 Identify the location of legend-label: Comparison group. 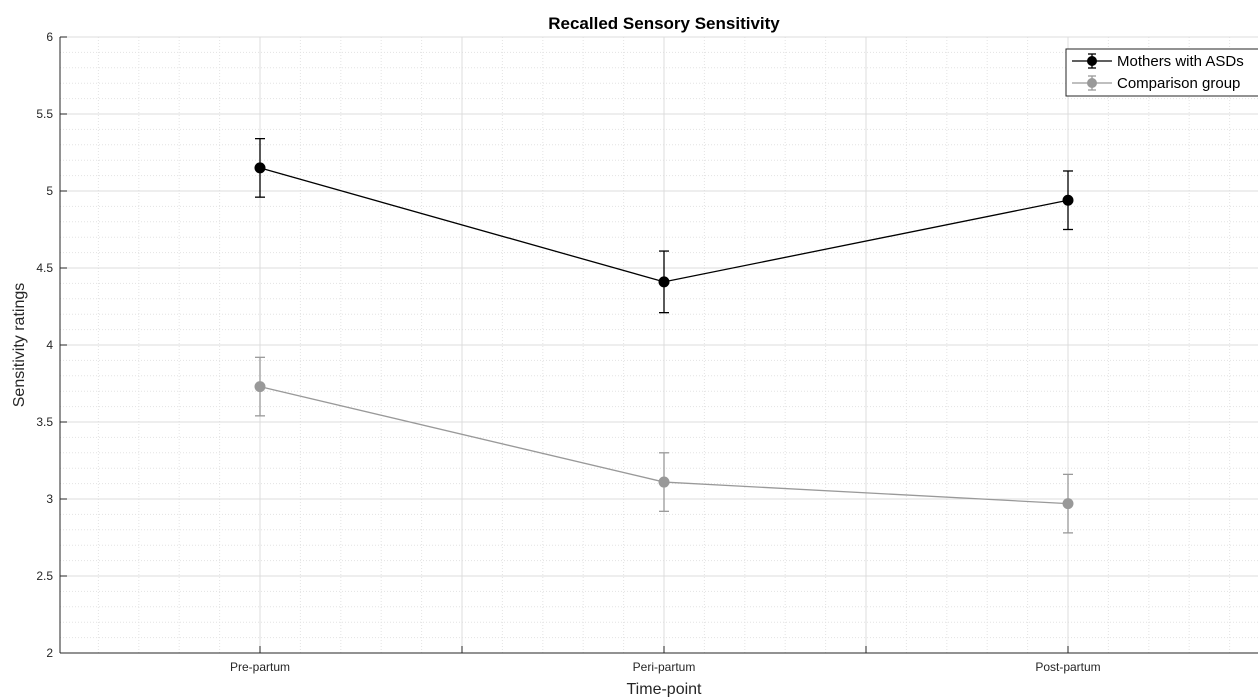
(1178, 83).